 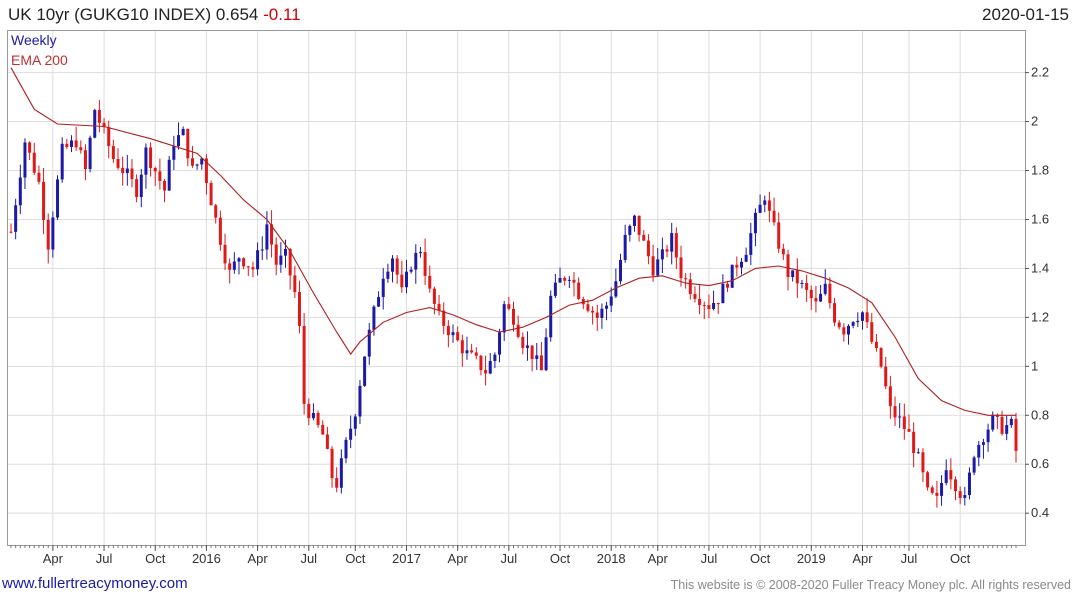 I want to click on legend-ema: EMA 200, so click(x=39, y=60).